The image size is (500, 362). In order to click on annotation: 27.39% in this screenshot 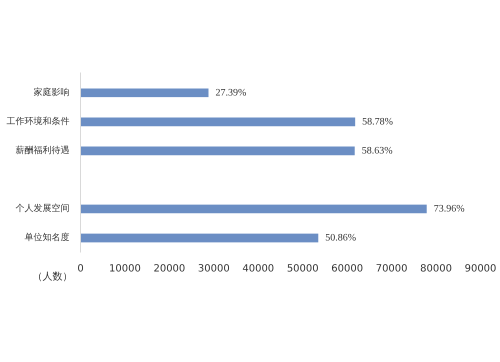, I will do `click(231, 92)`.